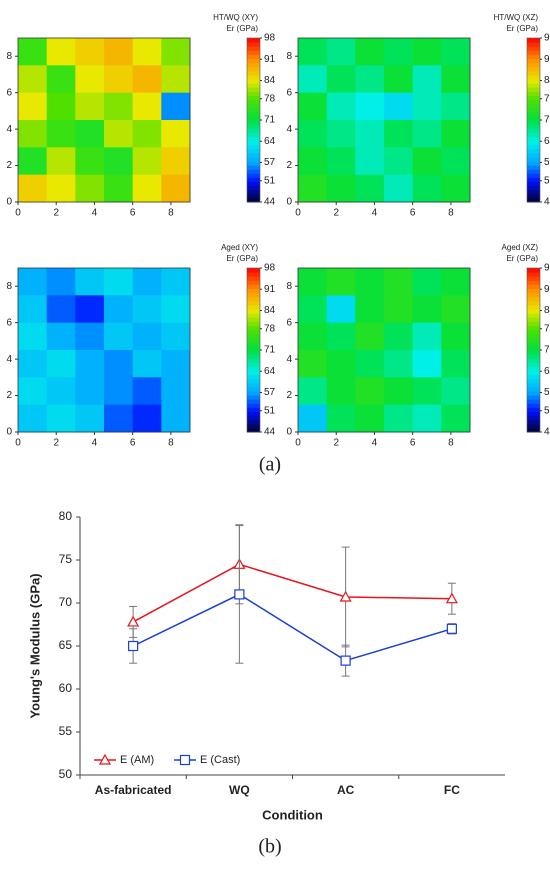 This screenshot has width=550, height=872. I want to click on colorbar-tick-label: 78, so click(547, 328).